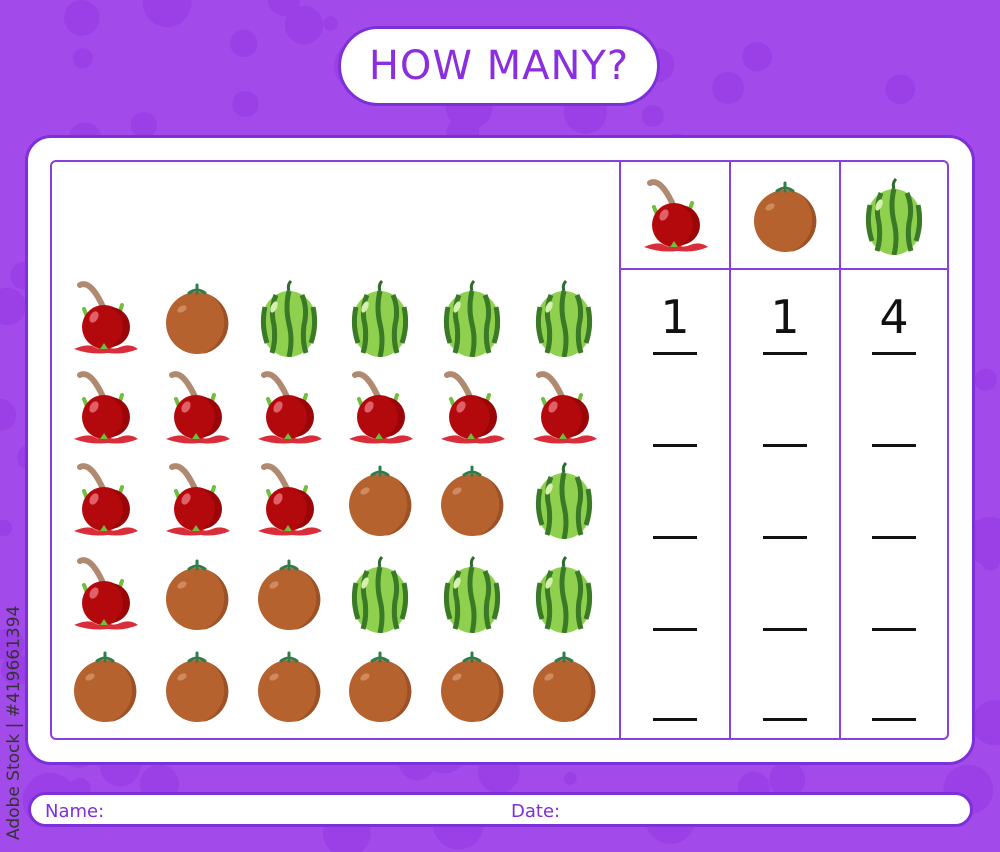 This screenshot has height=852, width=1000. Describe the element at coordinates (75, 811) in the screenshot. I see `name-label: Name:` at that location.